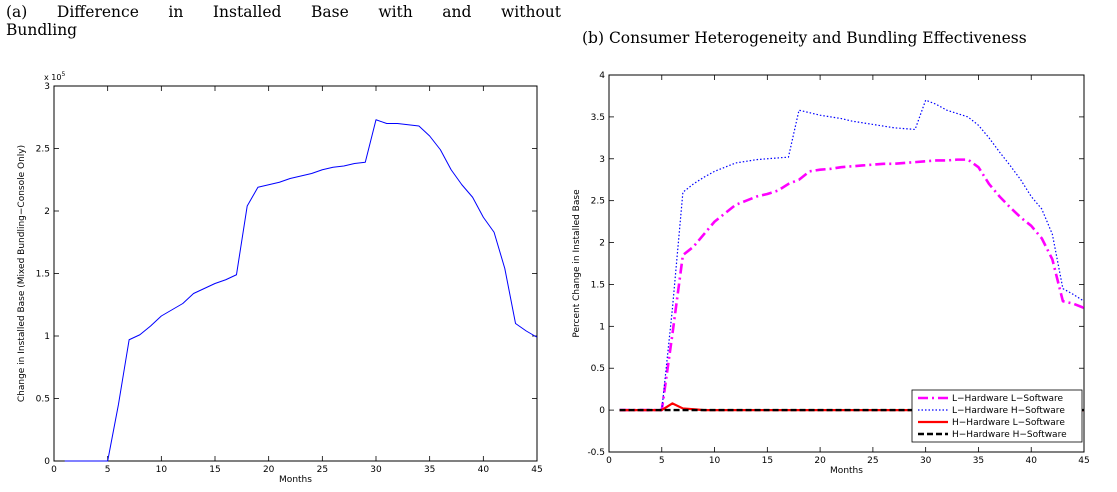 Image resolution: width=1117 pixels, height=492 pixels. What do you see at coordinates (596, 453) in the screenshot?
I see `y-tick-label: -0.5` at bounding box center [596, 453].